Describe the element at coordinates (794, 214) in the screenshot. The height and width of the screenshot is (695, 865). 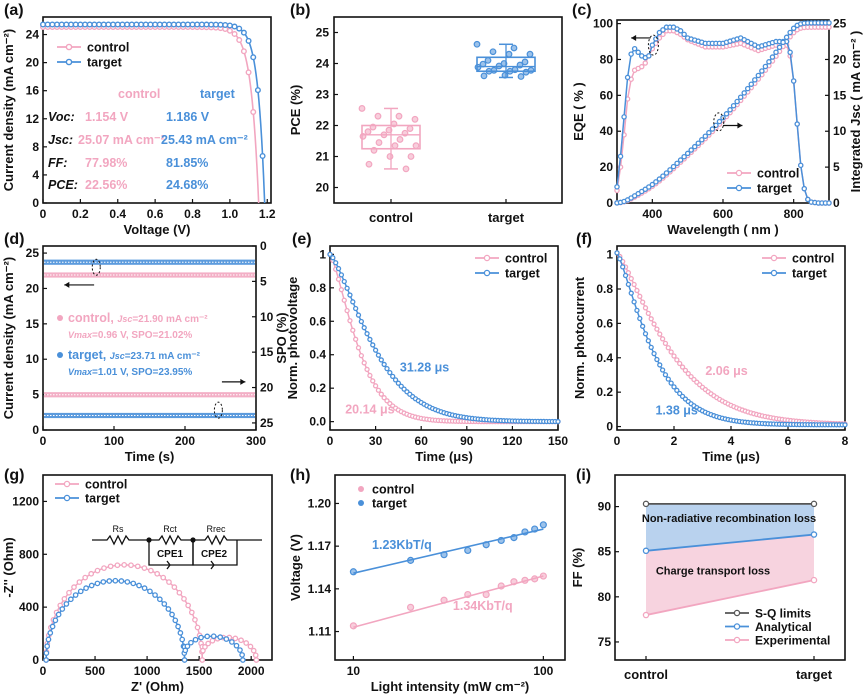
I see `x-tick-label: 800` at that location.